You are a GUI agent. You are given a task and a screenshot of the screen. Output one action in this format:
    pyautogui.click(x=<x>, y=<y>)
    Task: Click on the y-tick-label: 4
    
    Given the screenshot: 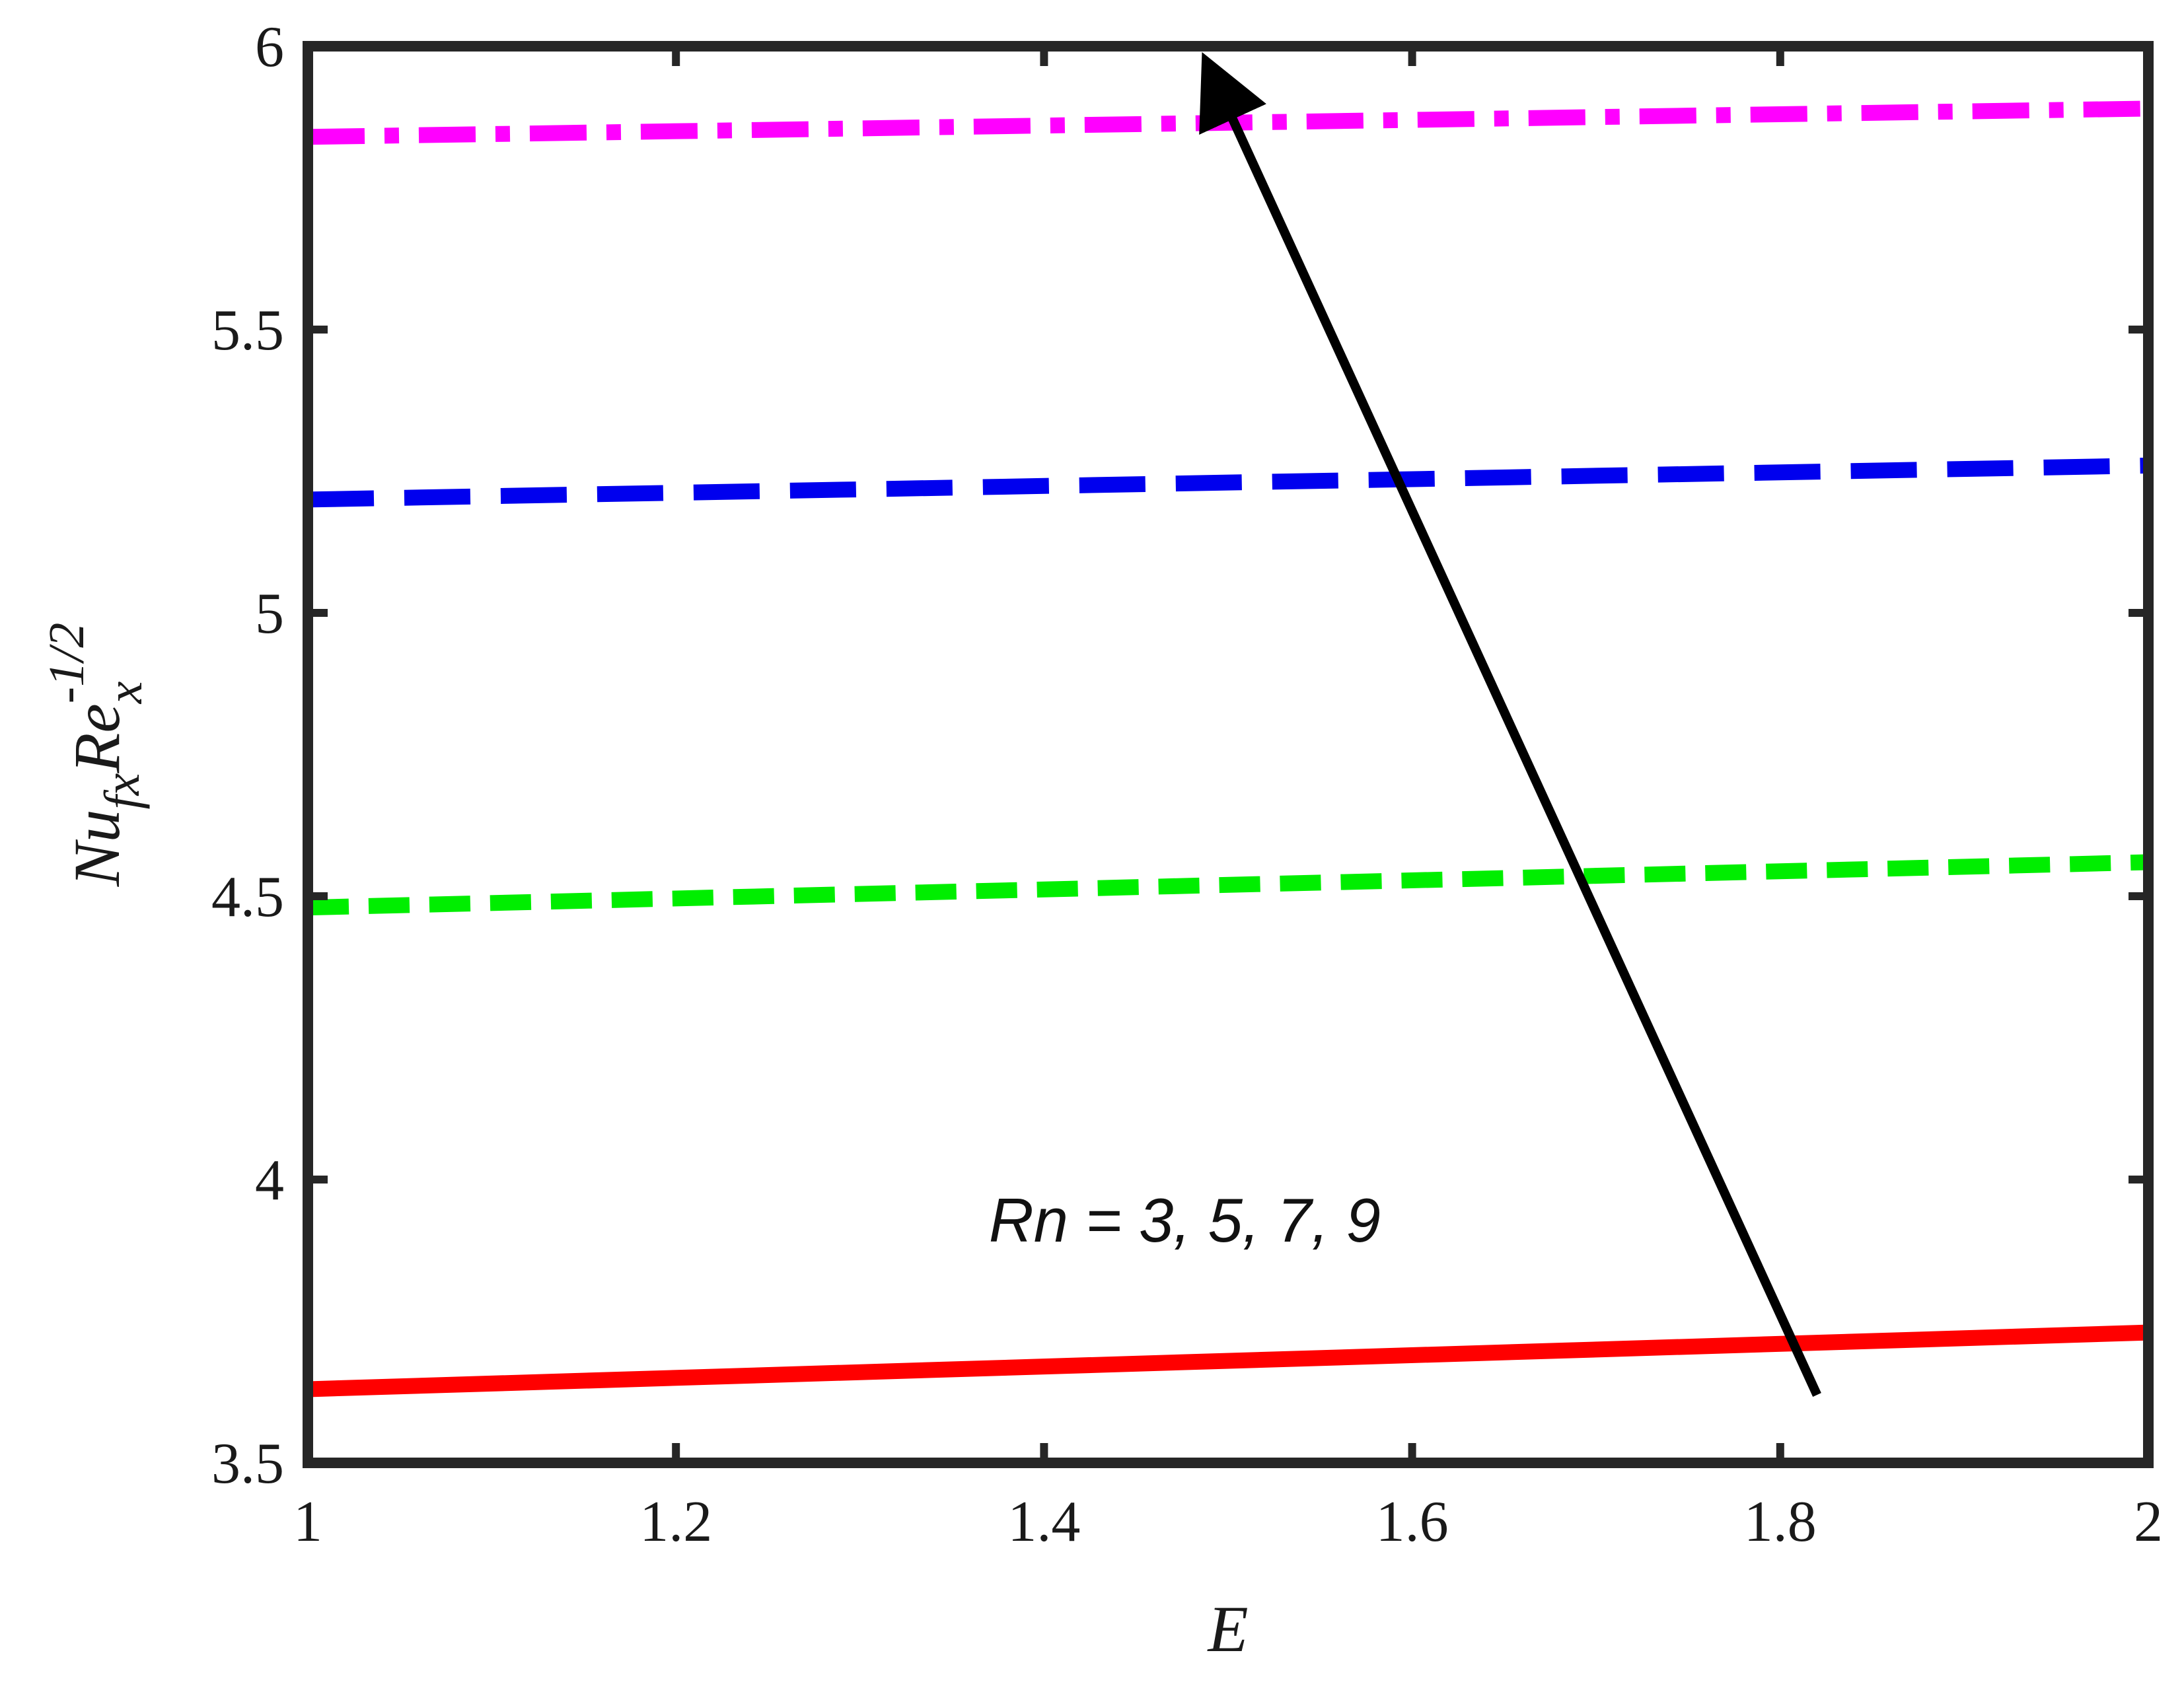 What is the action you would take?
    pyautogui.click(x=269, y=1180)
    